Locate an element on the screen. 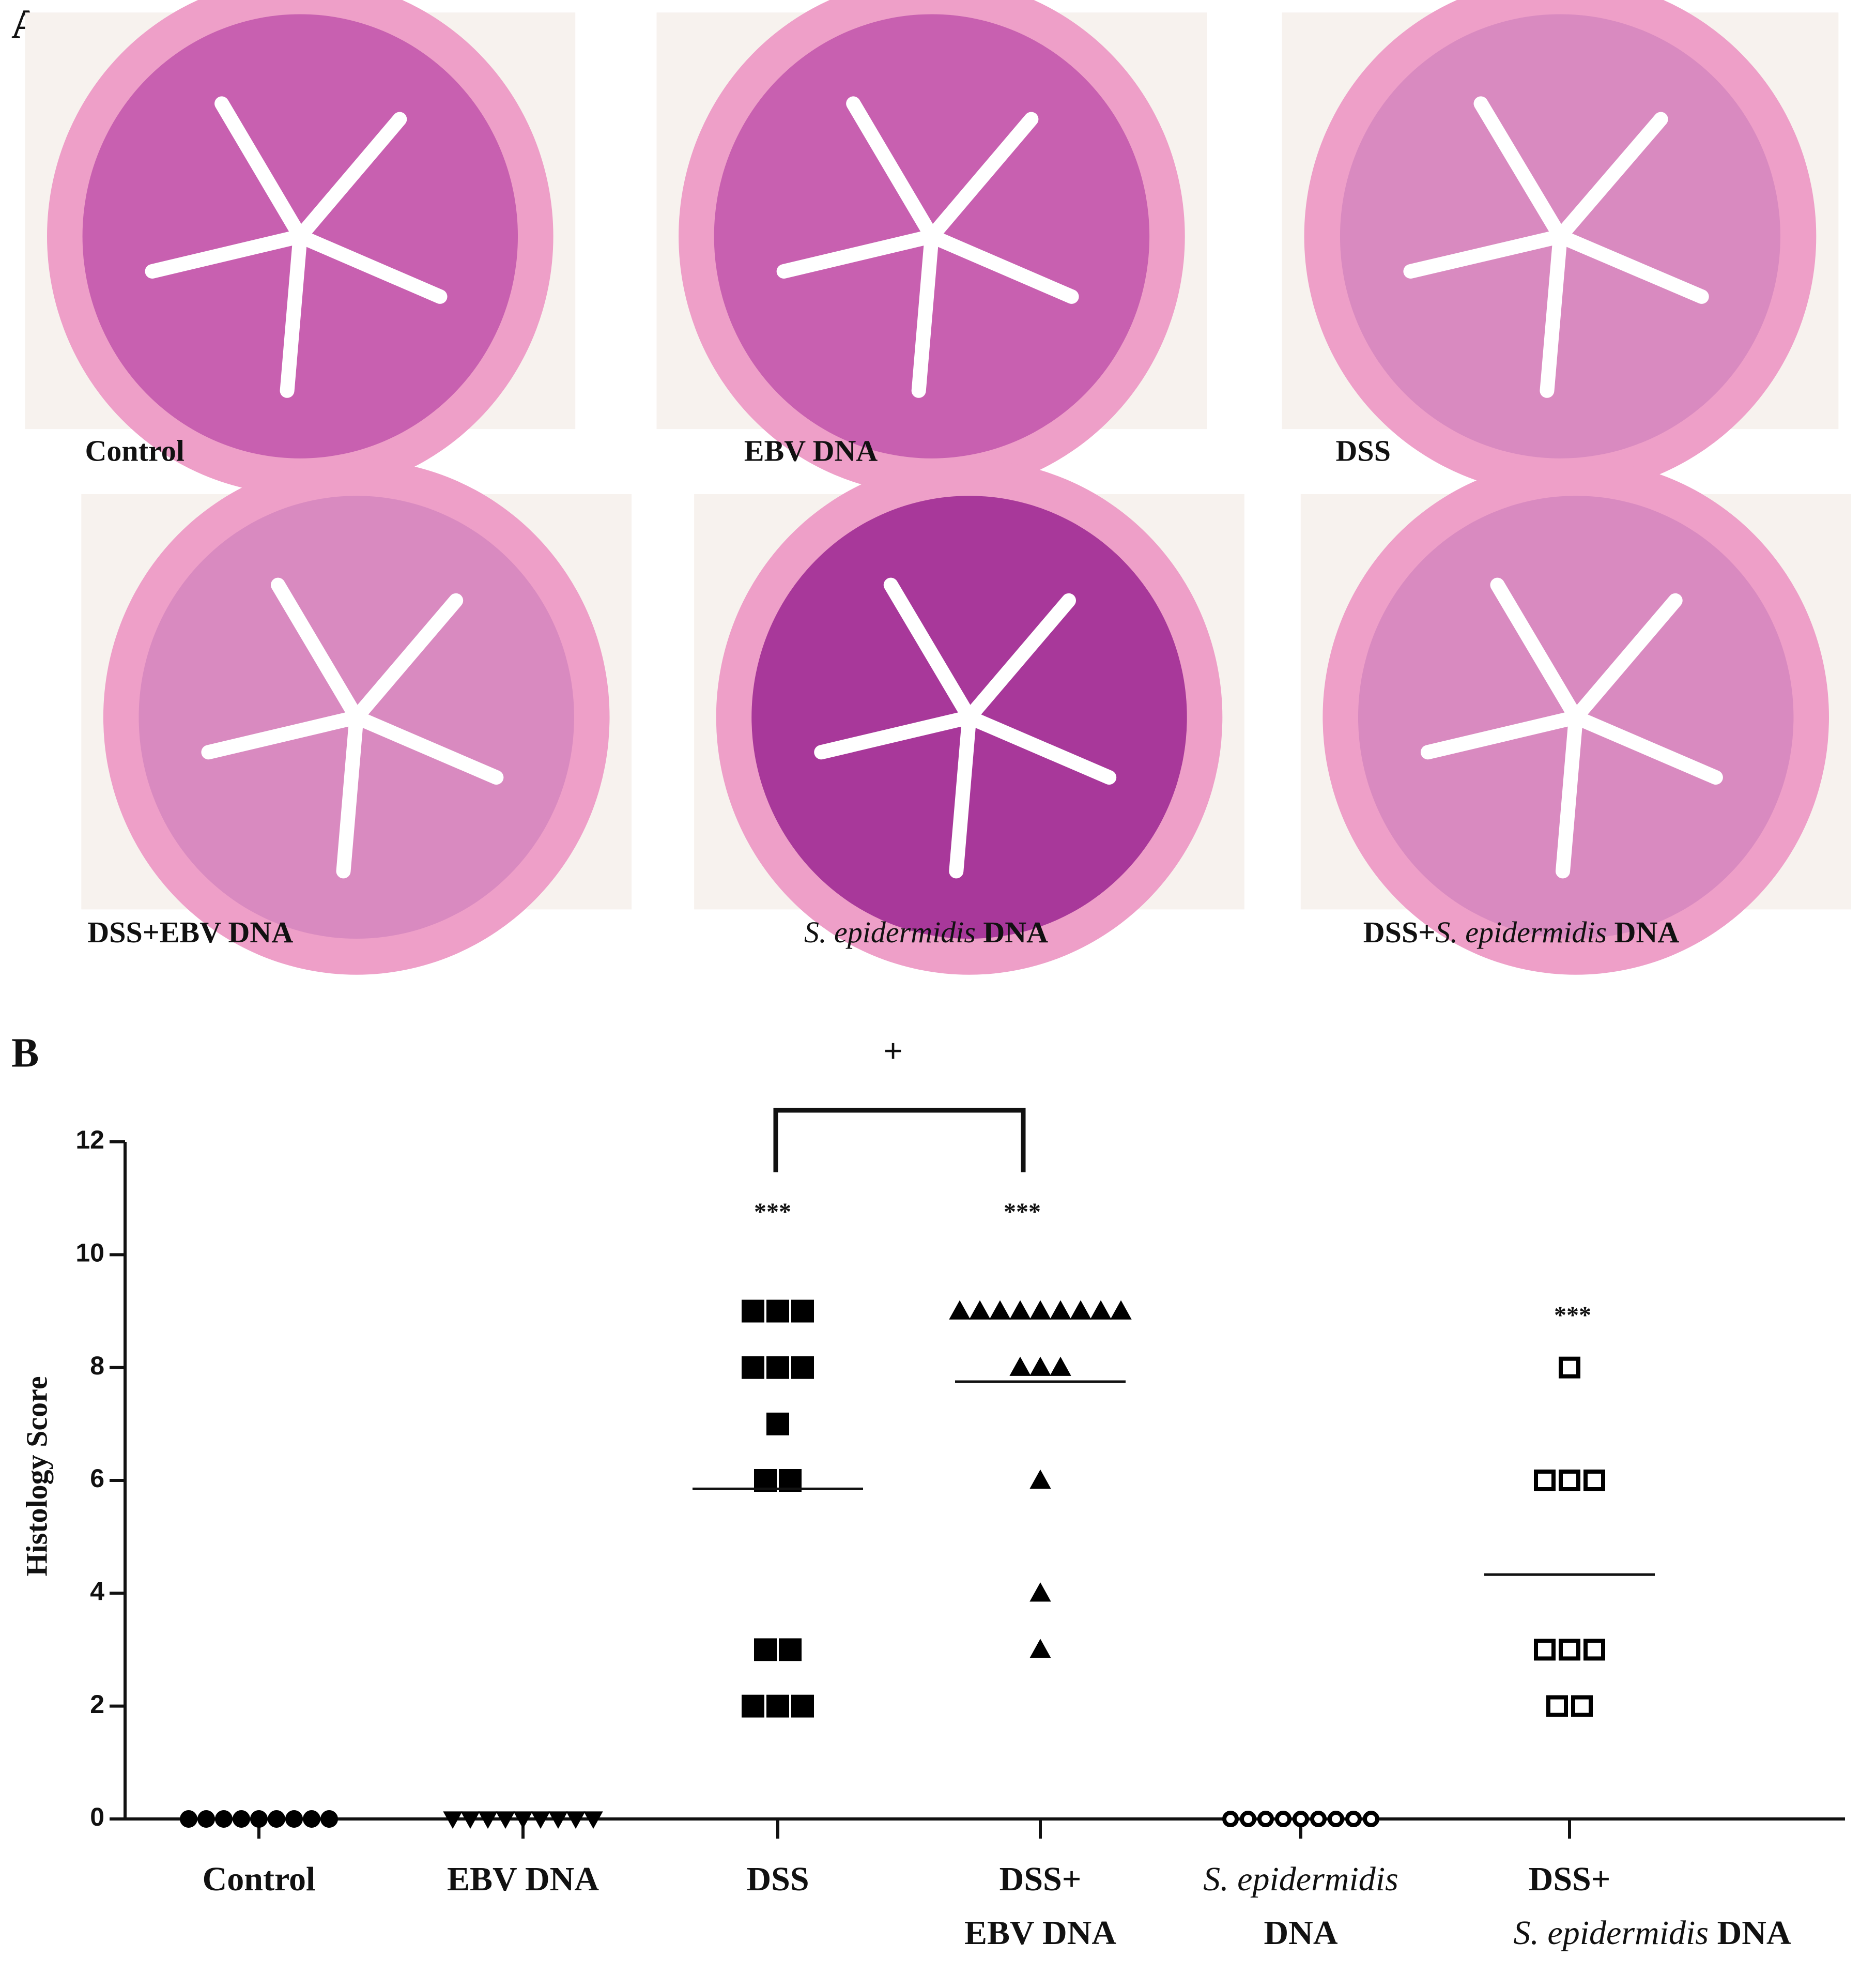 The height and width of the screenshot is (1973, 1876). text-run: Control is located at coordinates (135, 451).